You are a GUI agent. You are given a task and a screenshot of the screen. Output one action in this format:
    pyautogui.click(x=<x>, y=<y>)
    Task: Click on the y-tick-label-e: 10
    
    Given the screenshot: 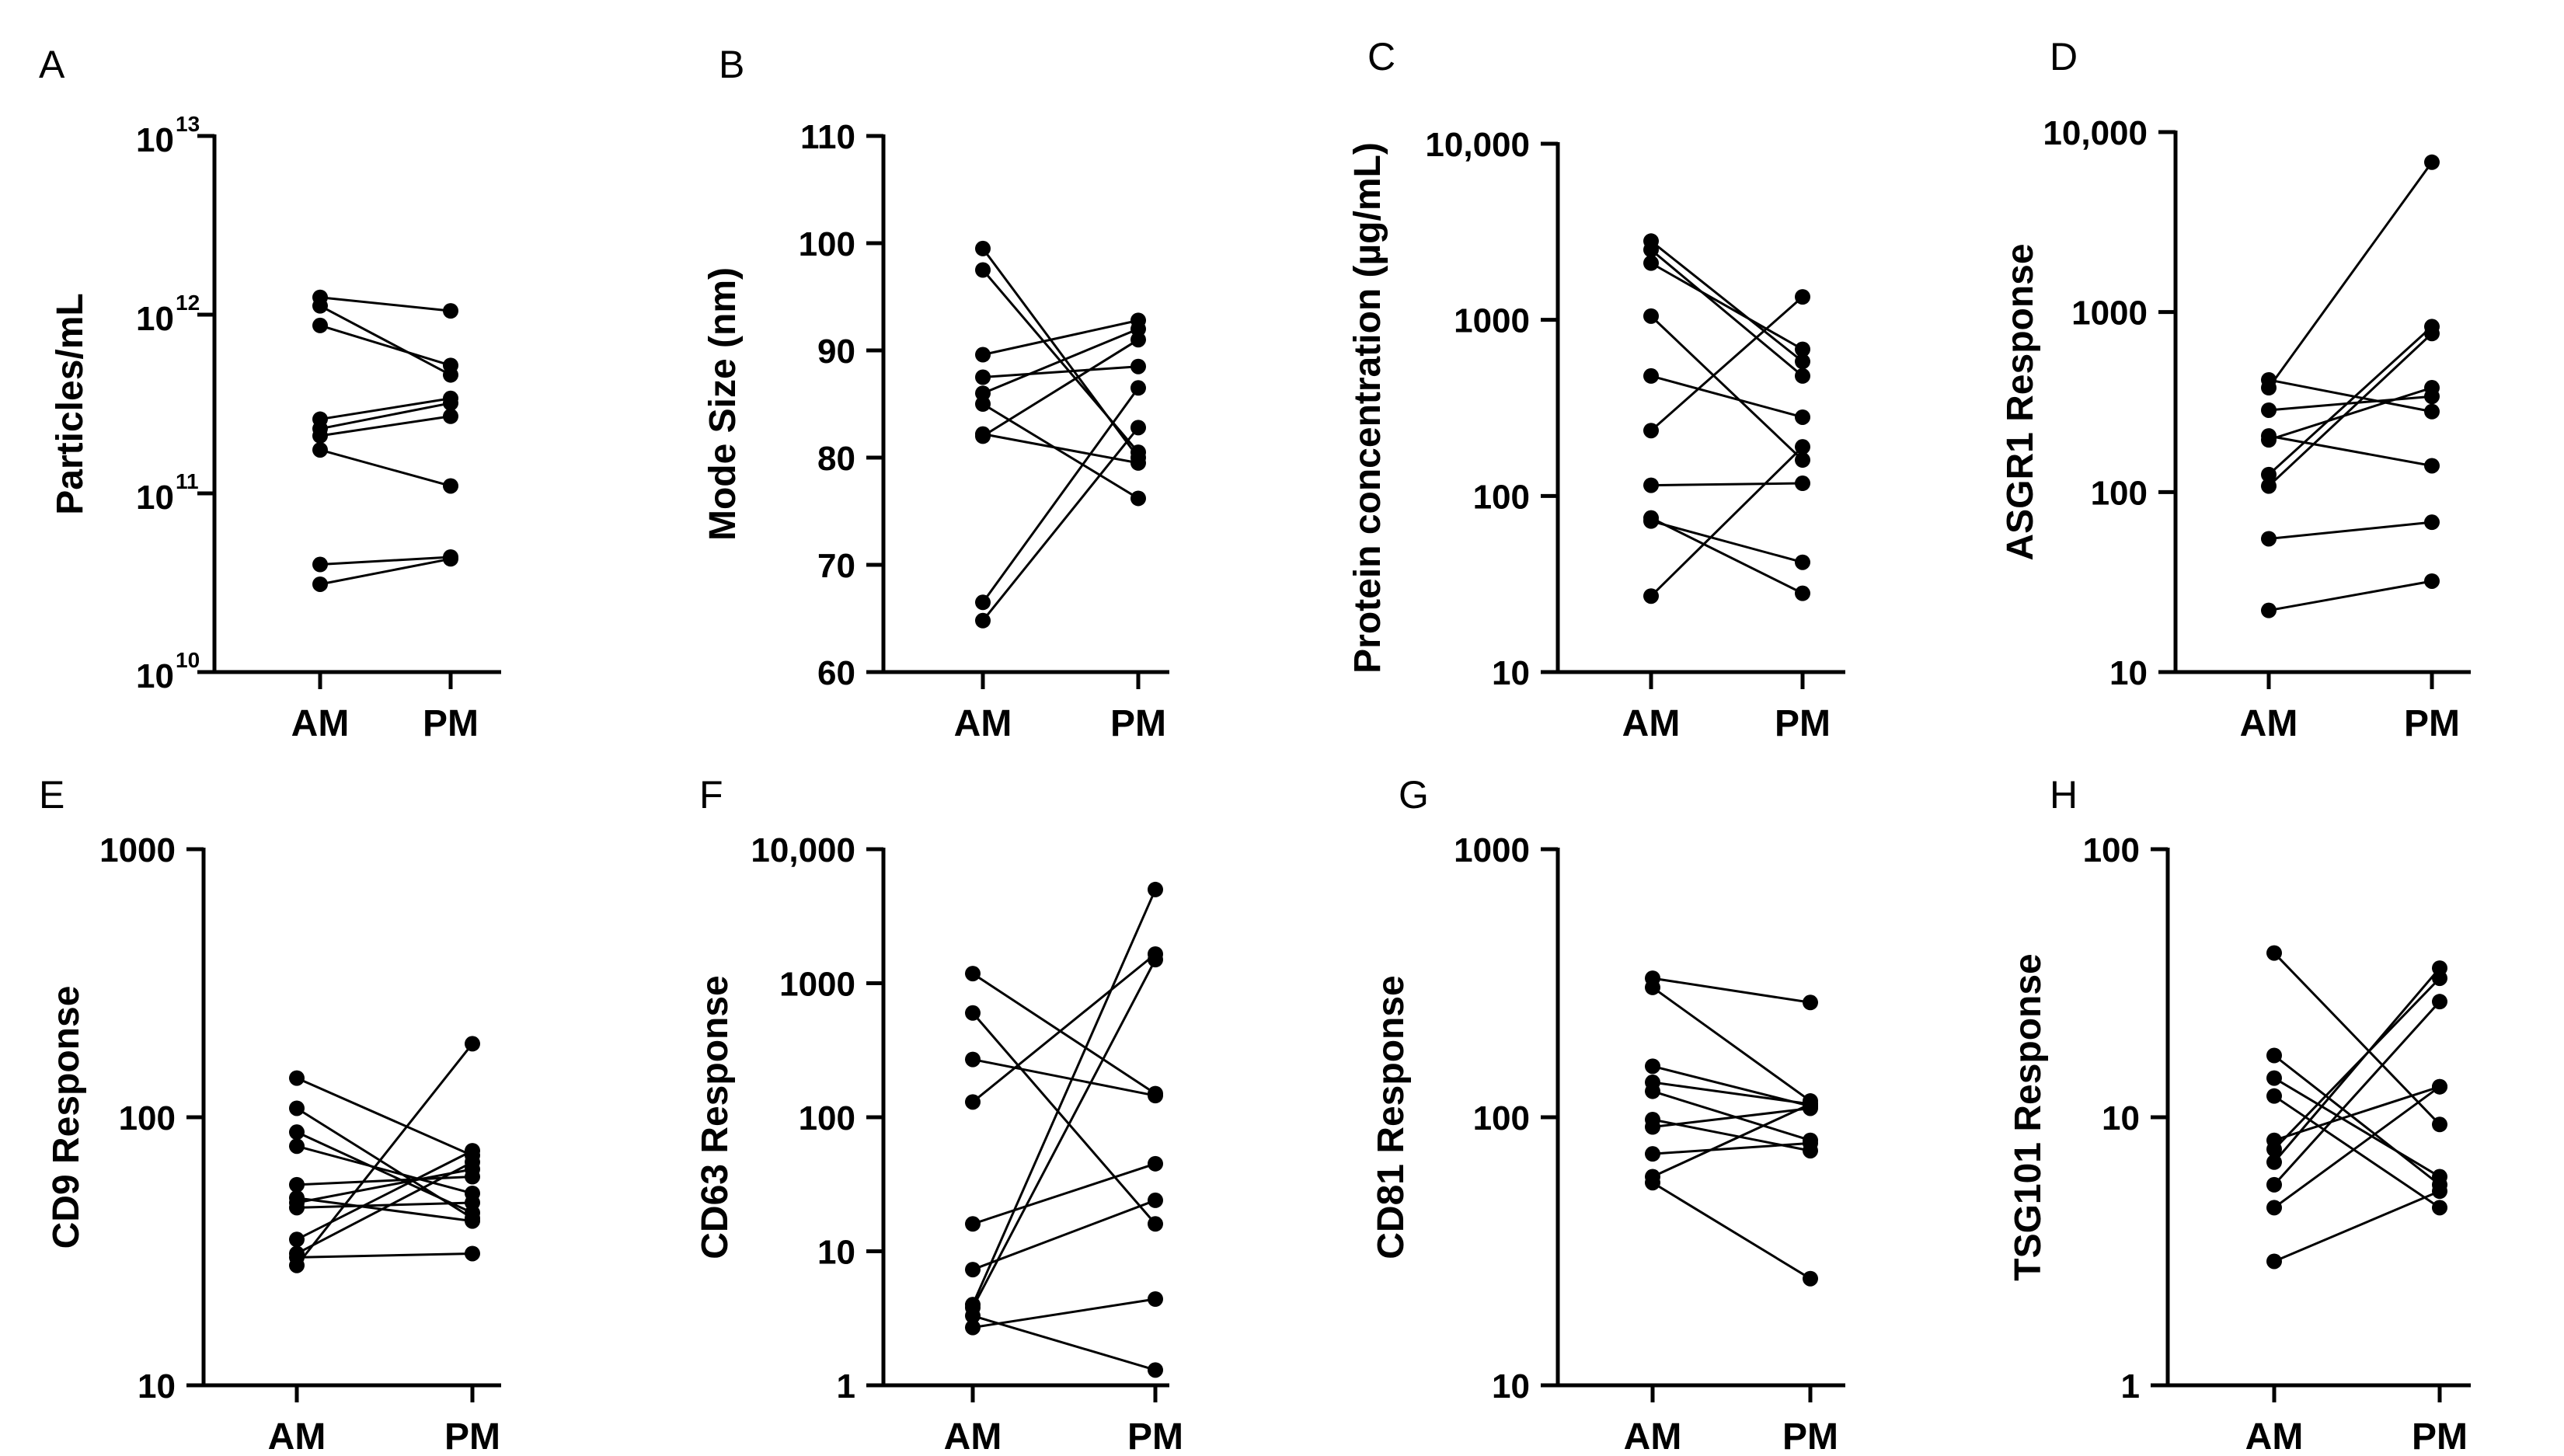 What is the action you would take?
    pyautogui.click(x=157, y=1386)
    